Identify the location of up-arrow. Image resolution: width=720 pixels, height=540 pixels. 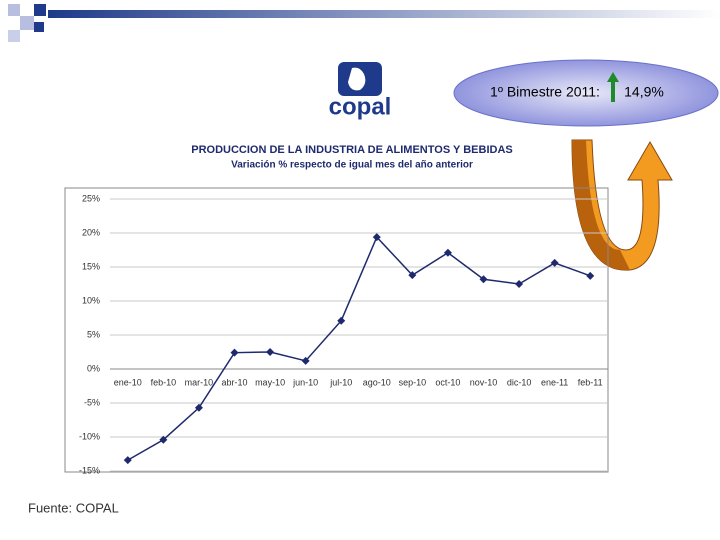
(613, 87).